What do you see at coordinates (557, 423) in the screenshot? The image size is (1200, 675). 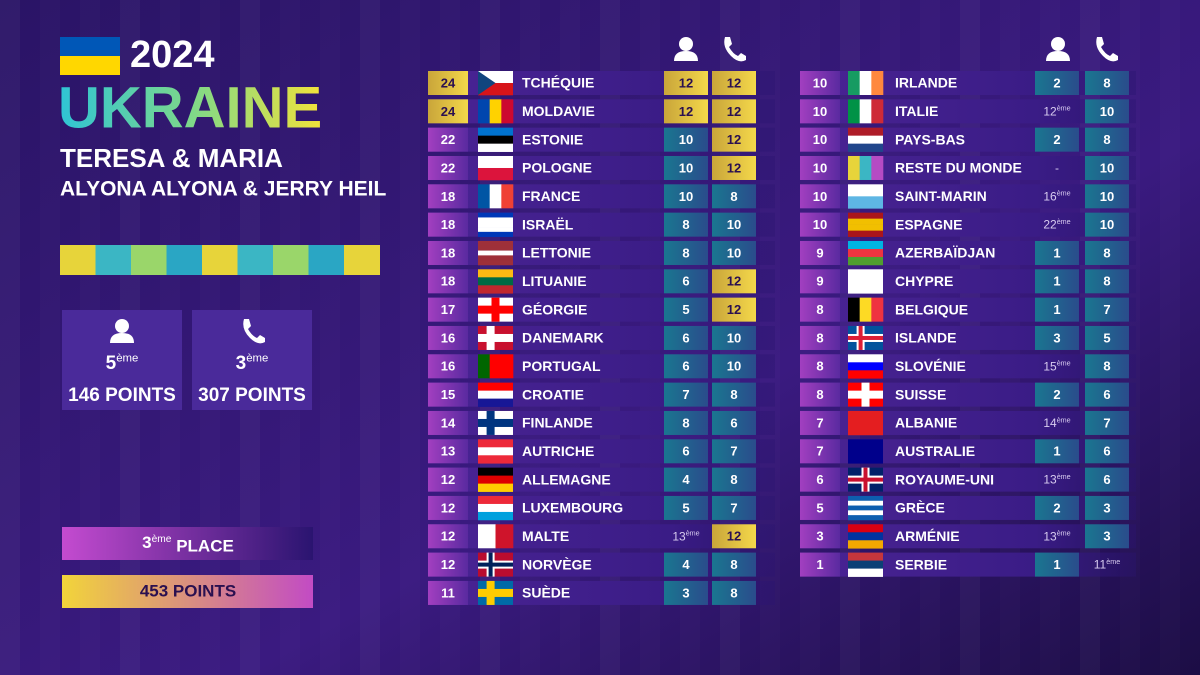 I see `country: FINLANDE` at bounding box center [557, 423].